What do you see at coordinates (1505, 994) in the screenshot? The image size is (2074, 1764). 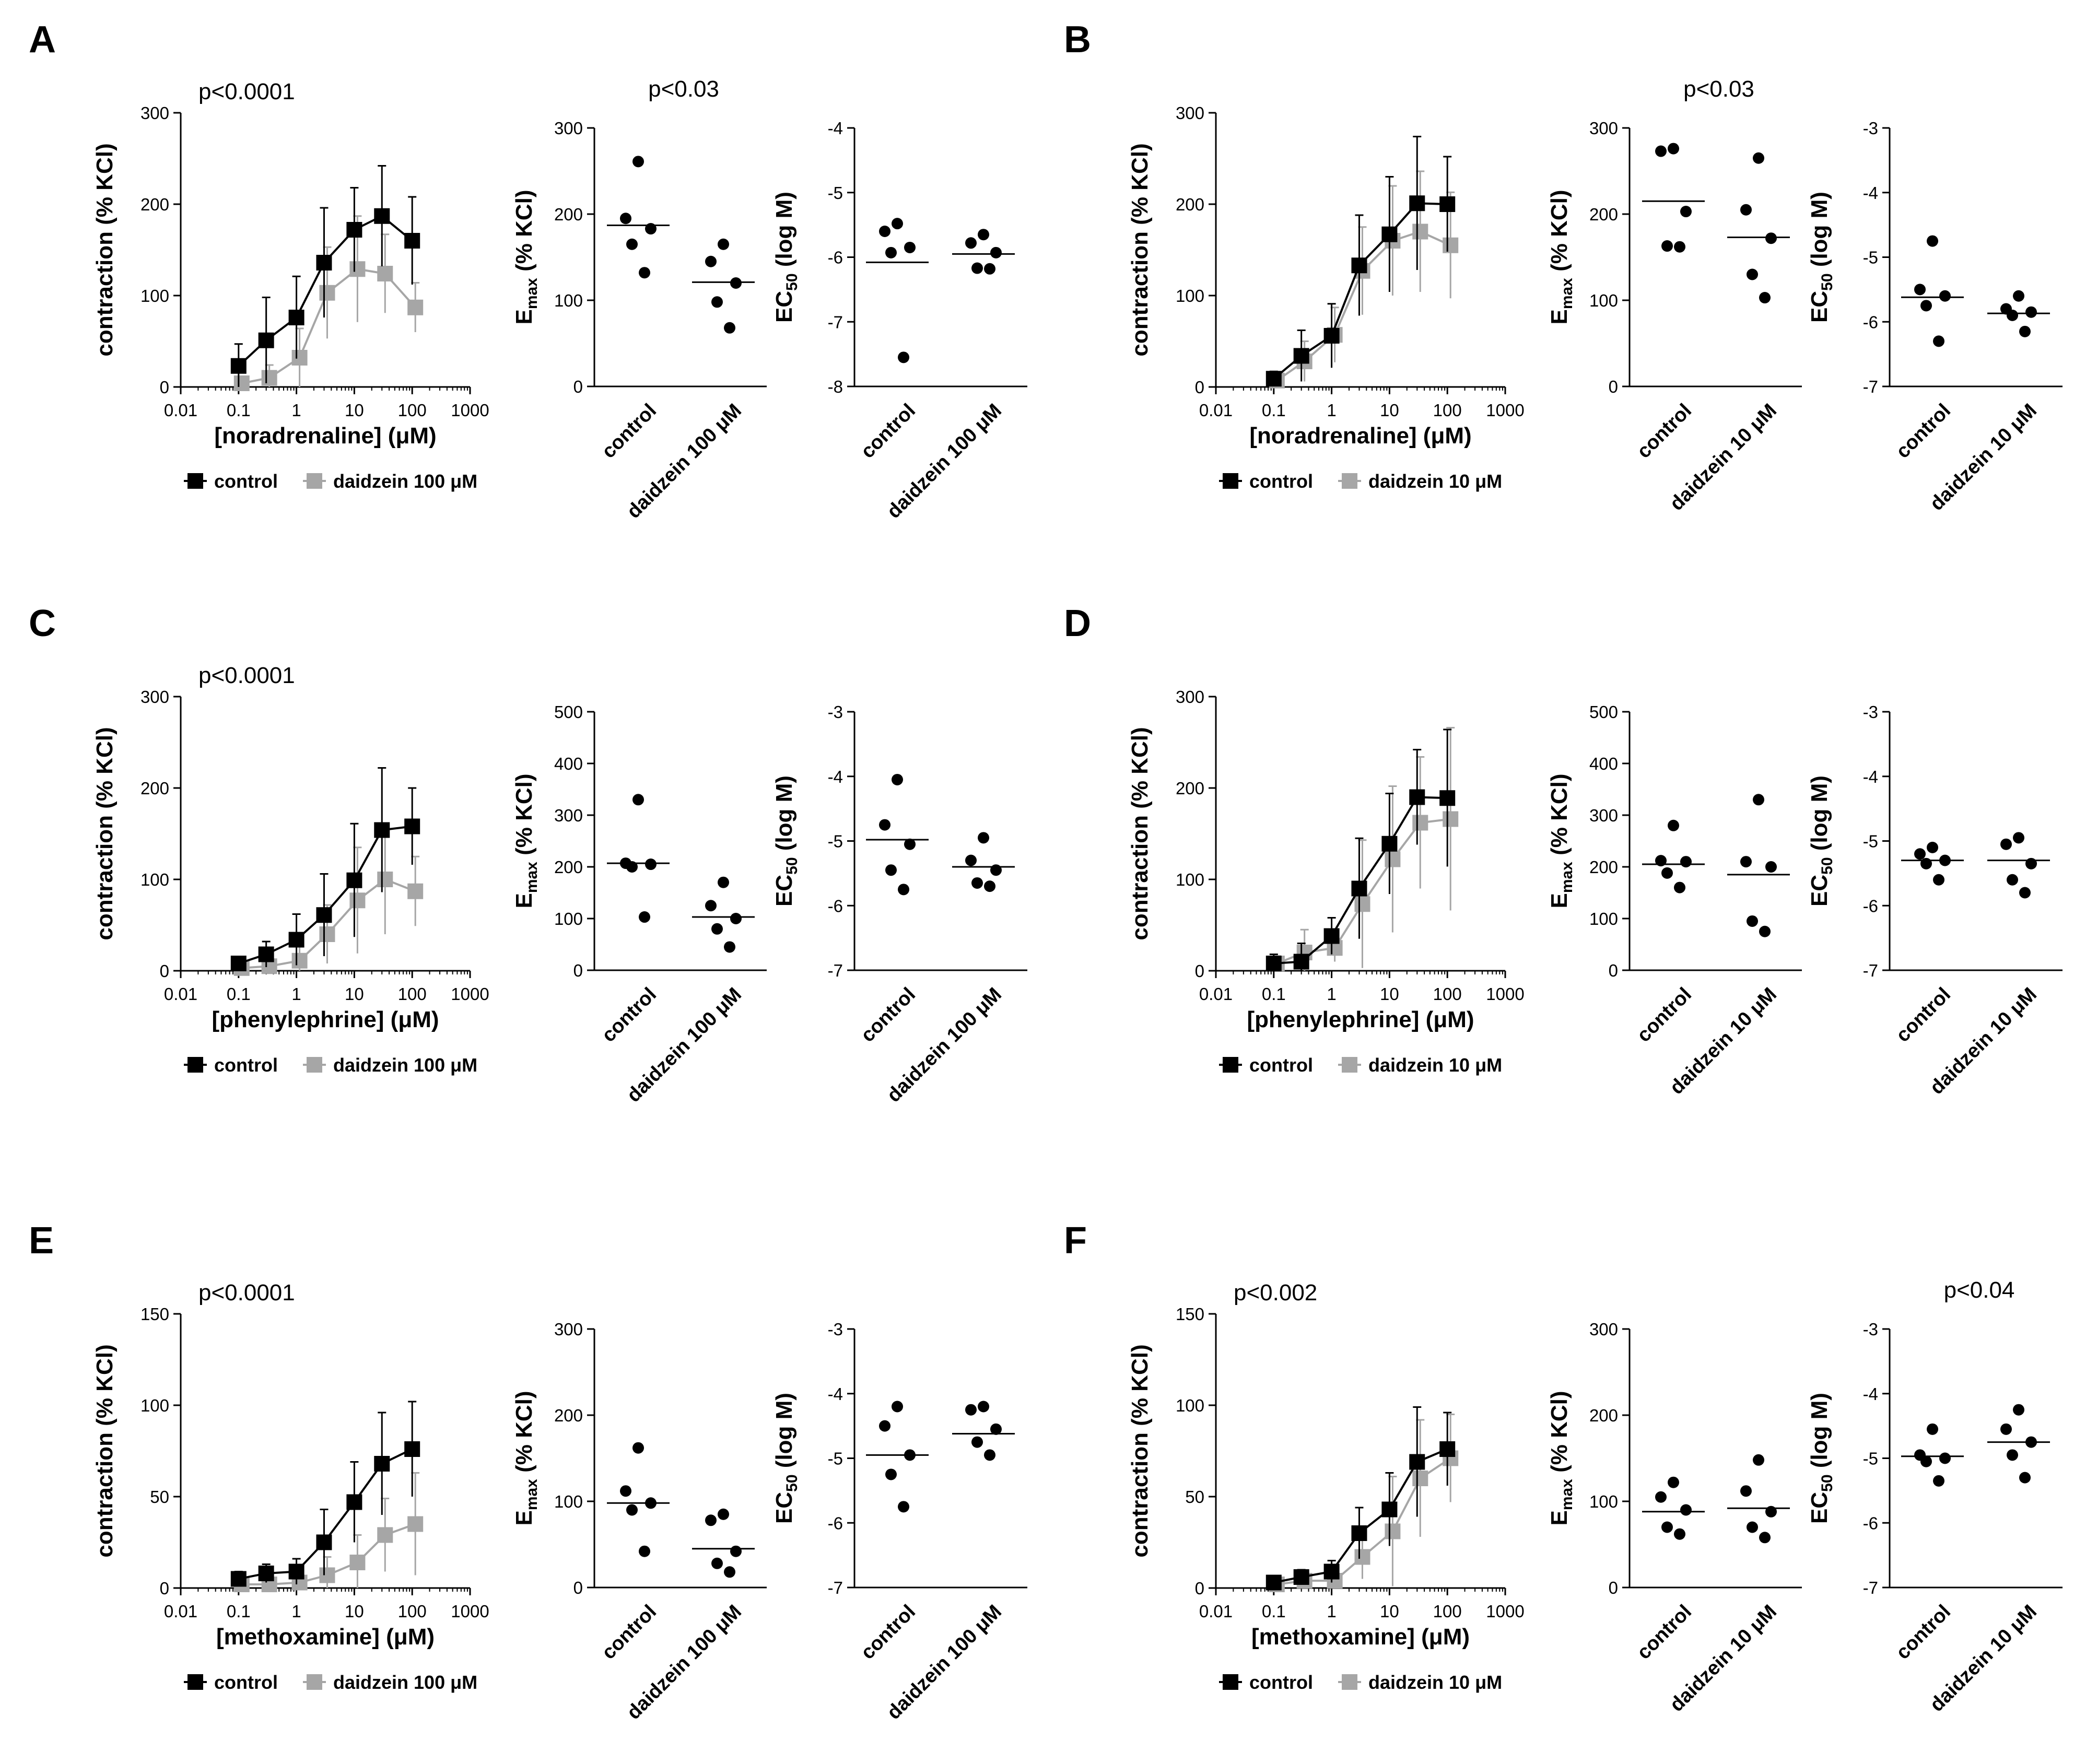 I see `curve-x-tick-label: 1000` at bounding box center [1505, 994].